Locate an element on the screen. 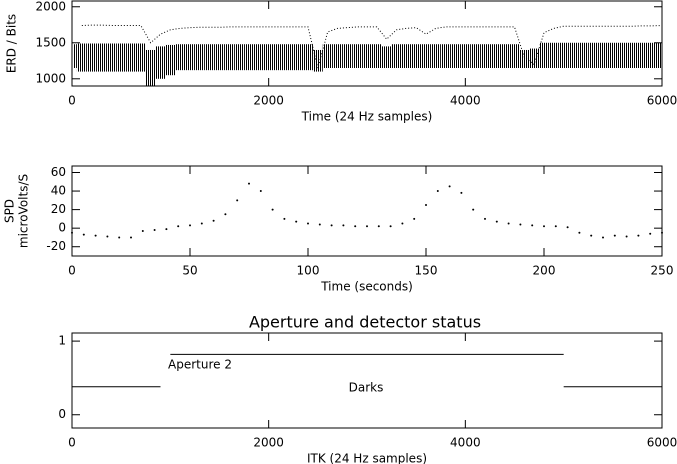 The image size is (677, 464). chart-title: Aperture and detector status is located at coordinates (365, 322).